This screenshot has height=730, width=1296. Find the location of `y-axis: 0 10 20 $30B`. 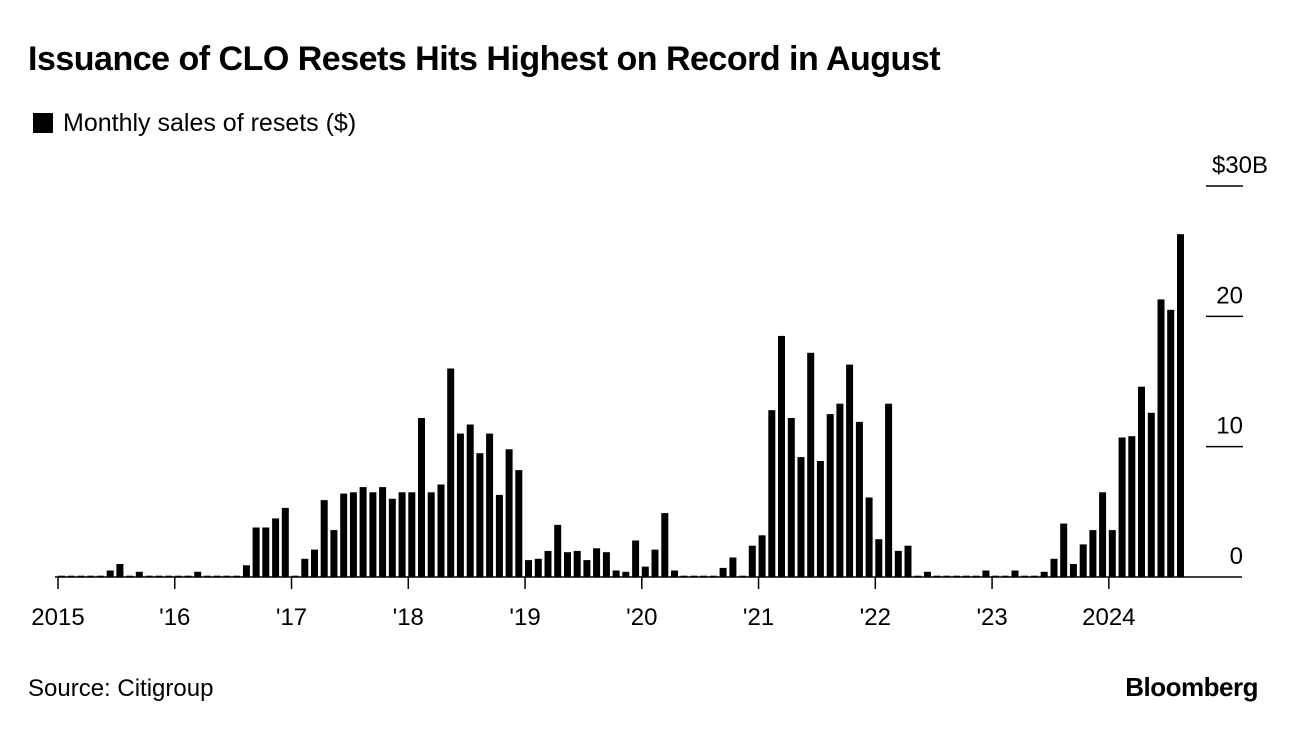

y-axis: 0 10 20 $30B is located at coordinates (1237, 361).